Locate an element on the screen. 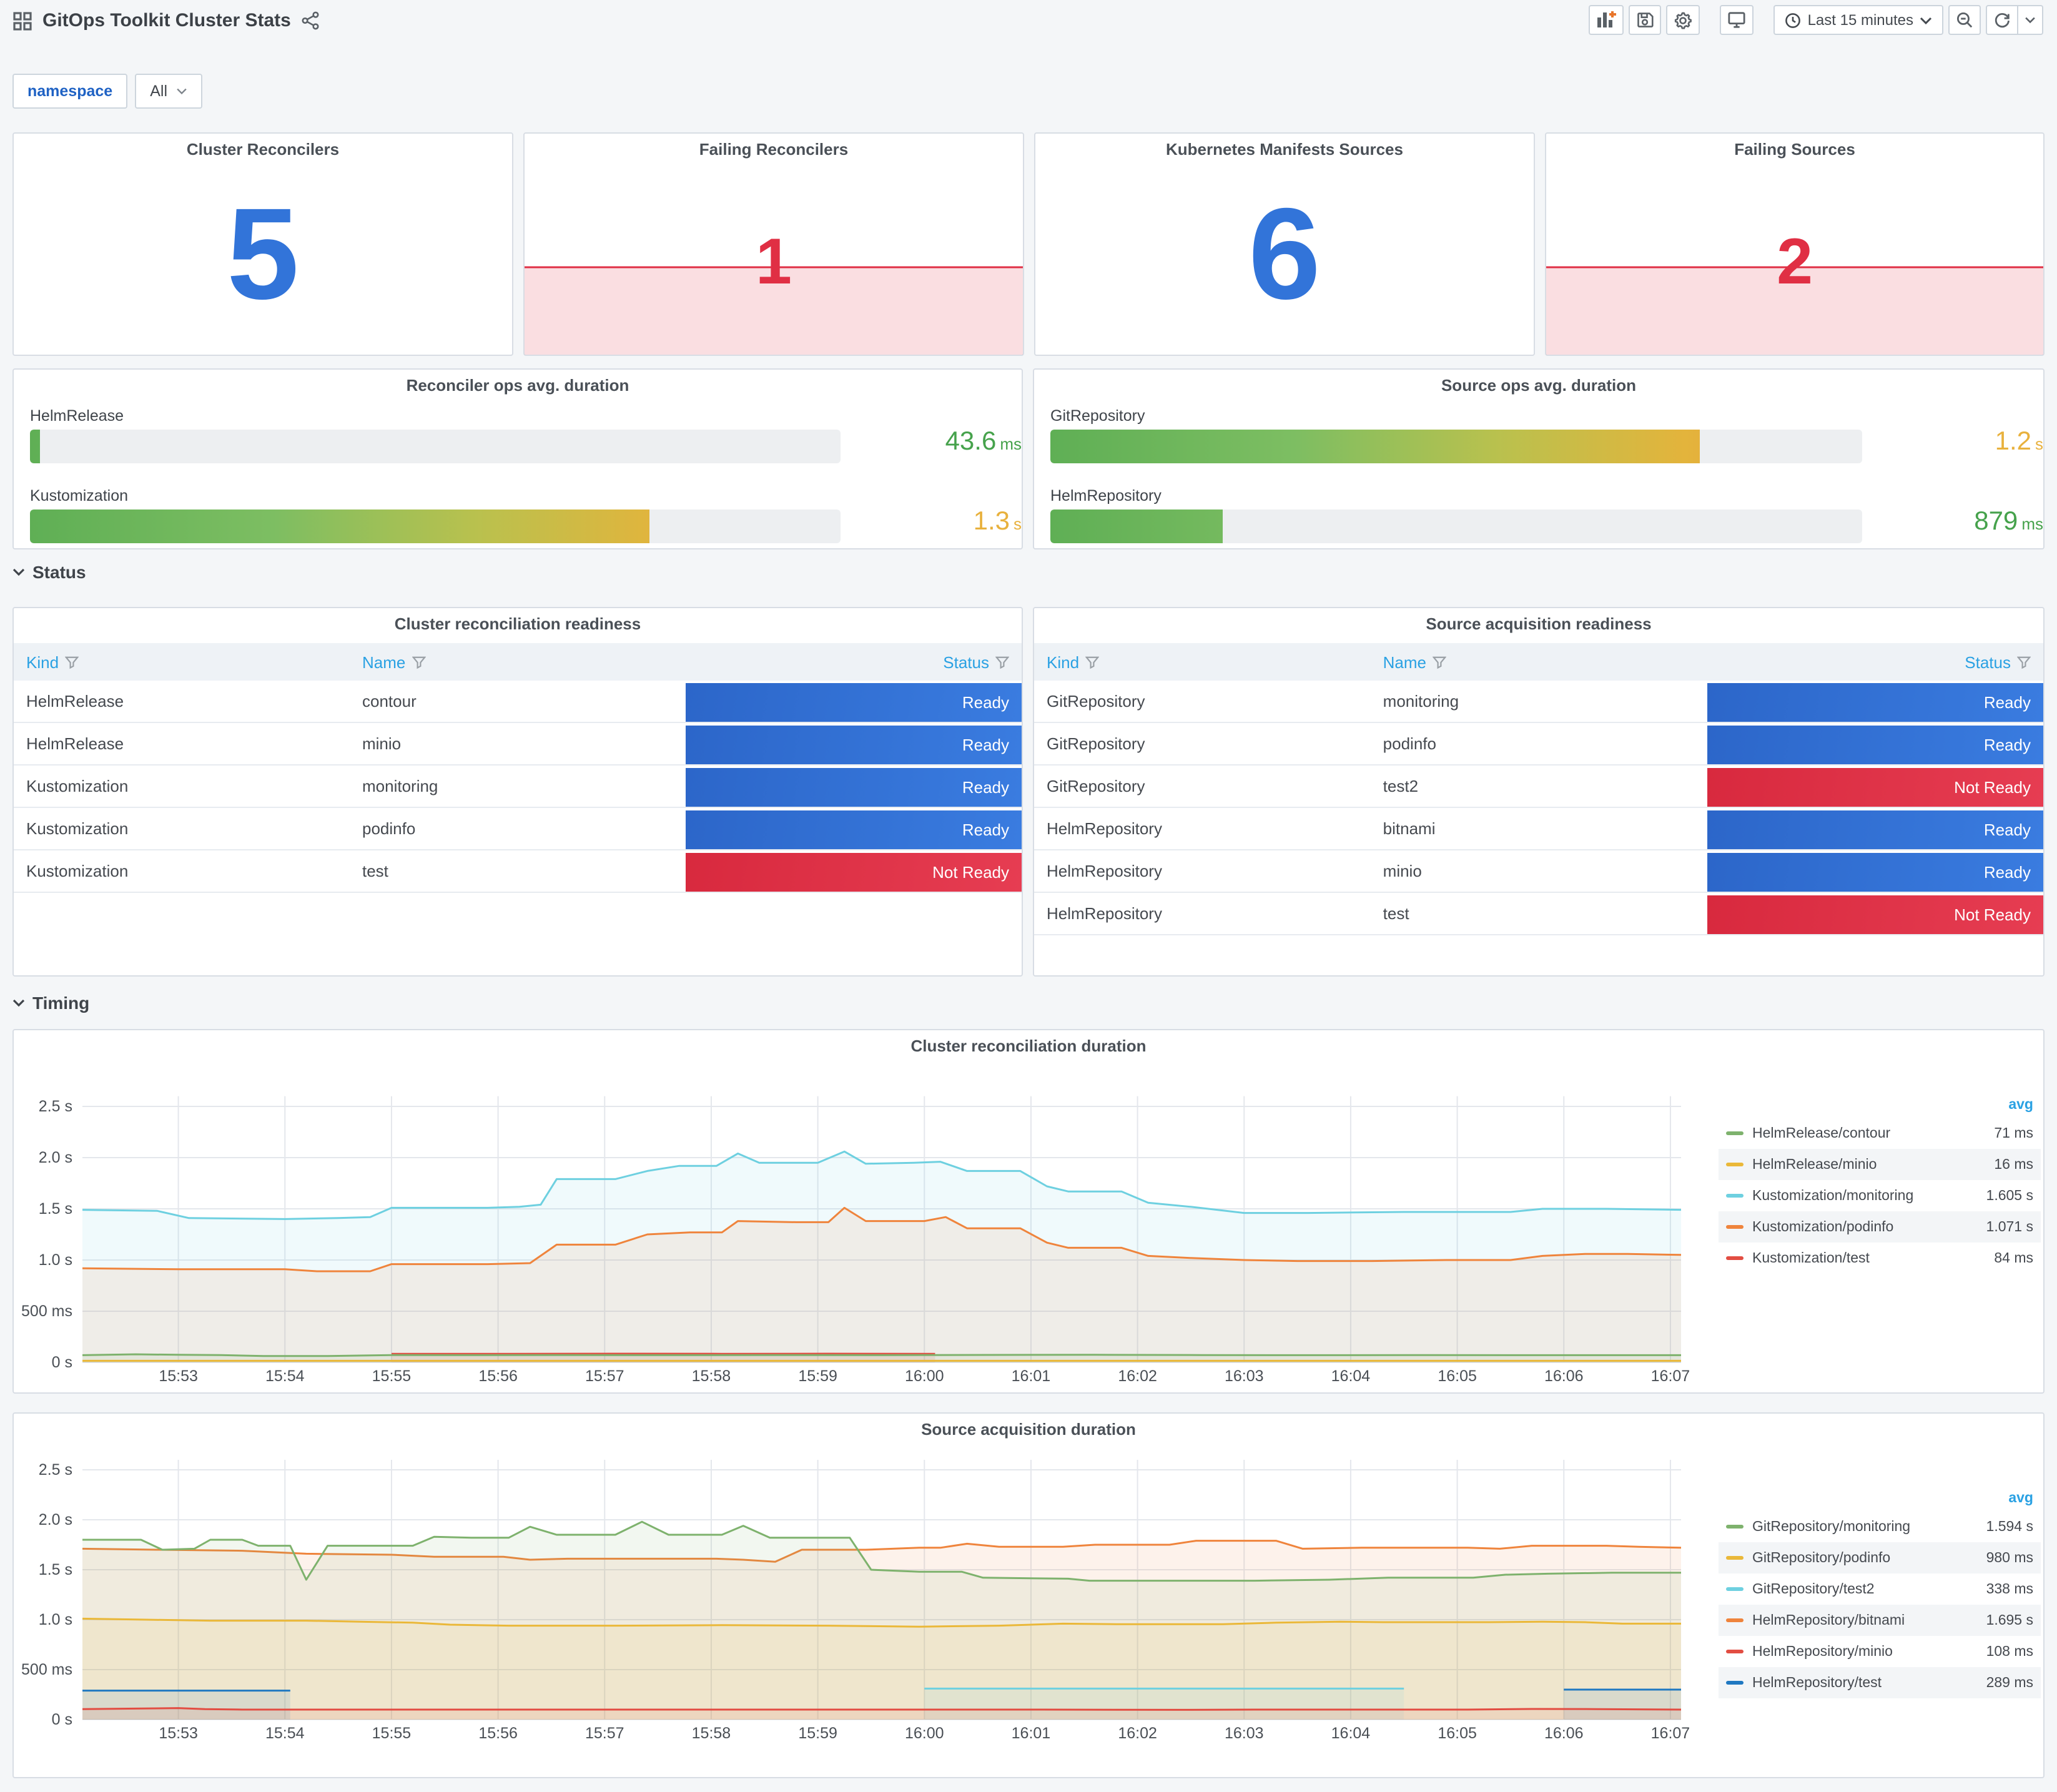  variable-namespace-label: namespace is located at coordinates (70, 91).